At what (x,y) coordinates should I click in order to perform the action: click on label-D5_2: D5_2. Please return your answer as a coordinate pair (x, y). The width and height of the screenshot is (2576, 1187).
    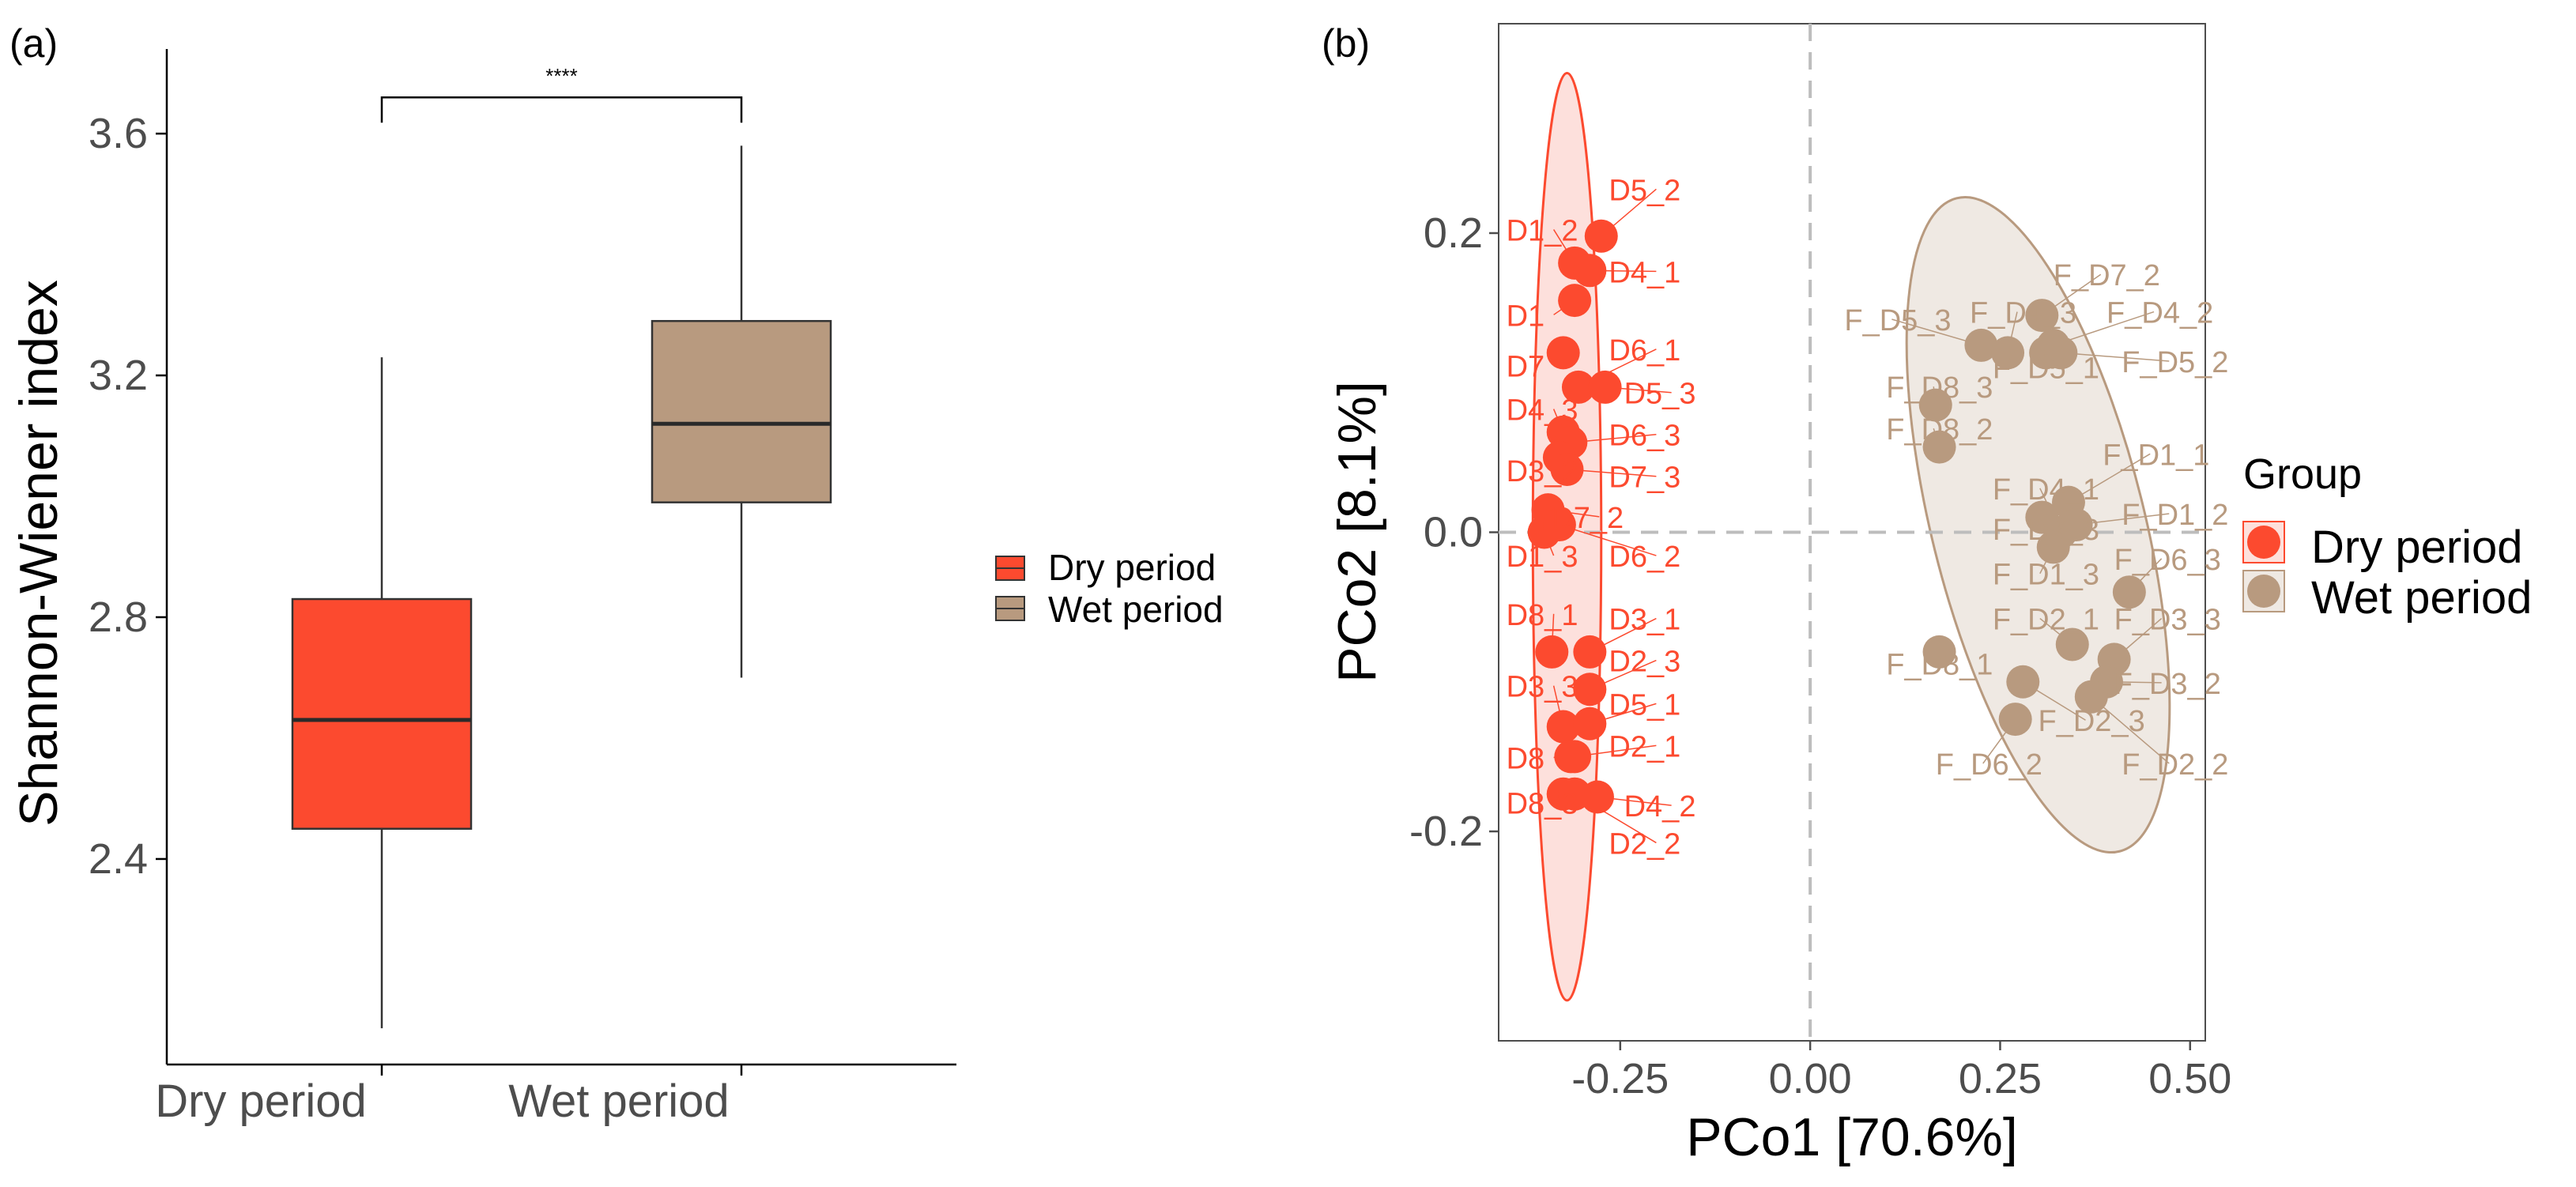
    Looking at the image, I should click on (1644, 190).